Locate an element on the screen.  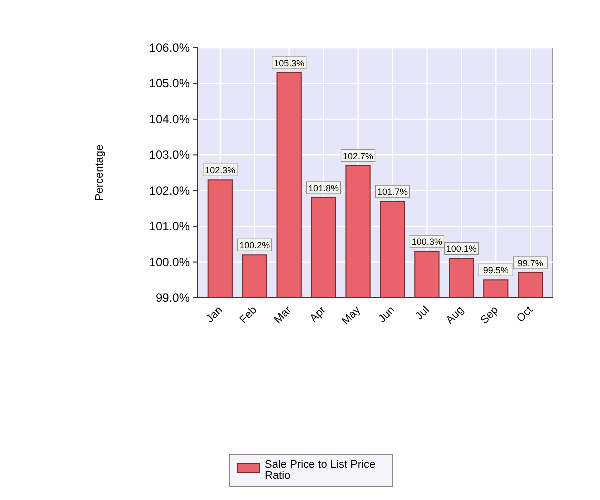
data-label: 101.8% is located at coordinates (324, 189).